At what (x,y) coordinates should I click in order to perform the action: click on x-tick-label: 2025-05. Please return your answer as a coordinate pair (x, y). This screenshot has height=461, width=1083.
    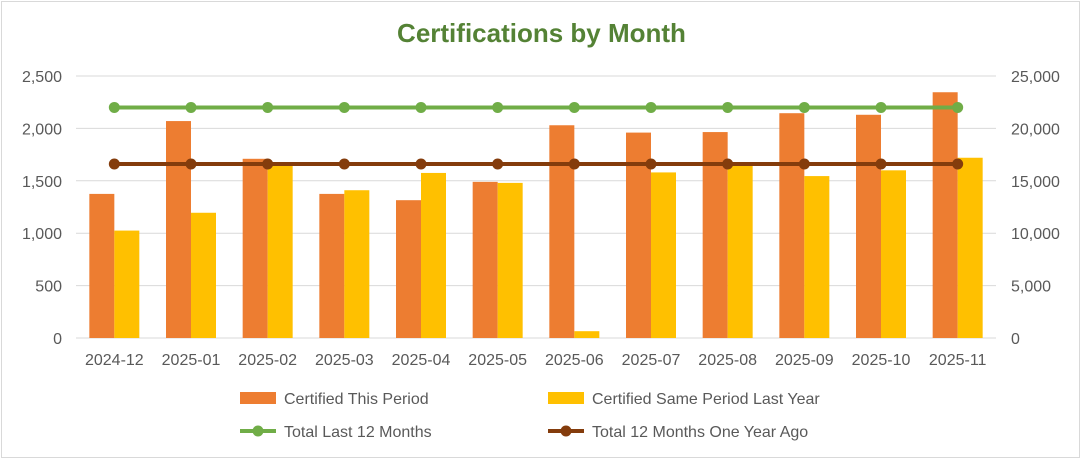
    Looking at the image, I should click on (497, 360).